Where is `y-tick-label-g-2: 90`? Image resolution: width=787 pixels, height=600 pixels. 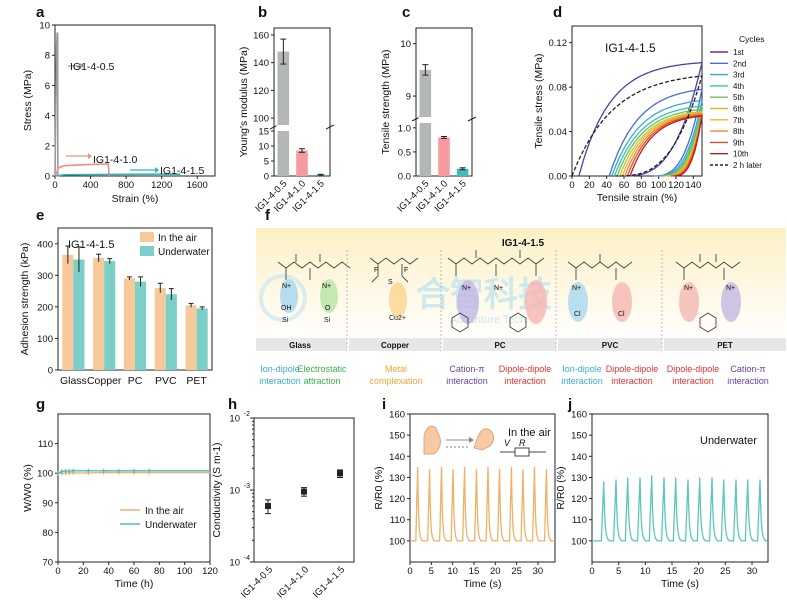 y-tick-label-g-2: 90 is located at coordinates (47, 503).